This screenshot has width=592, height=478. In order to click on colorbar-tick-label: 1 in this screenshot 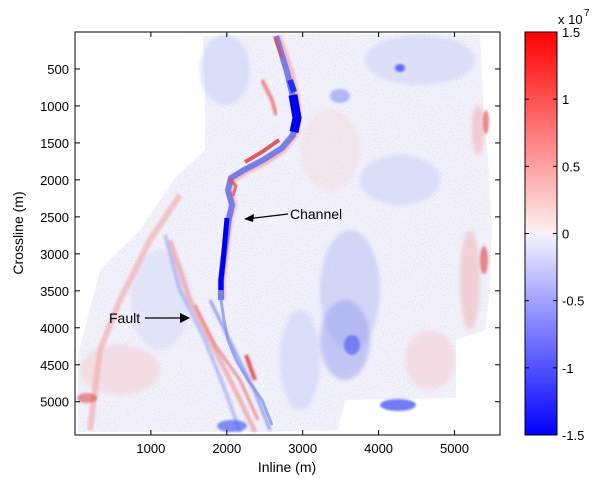, I will do `click(565, 99)`.